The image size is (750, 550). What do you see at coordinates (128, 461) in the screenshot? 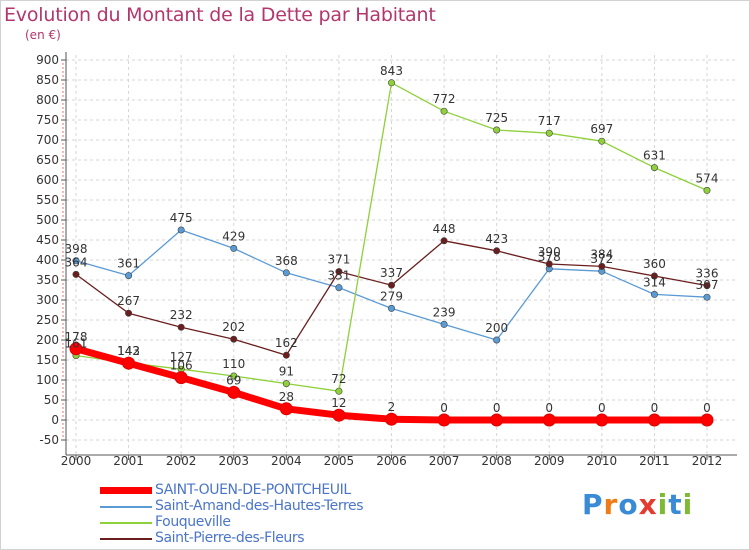
I see `x-tick-label: 2001` at bounding box center [128, 461].